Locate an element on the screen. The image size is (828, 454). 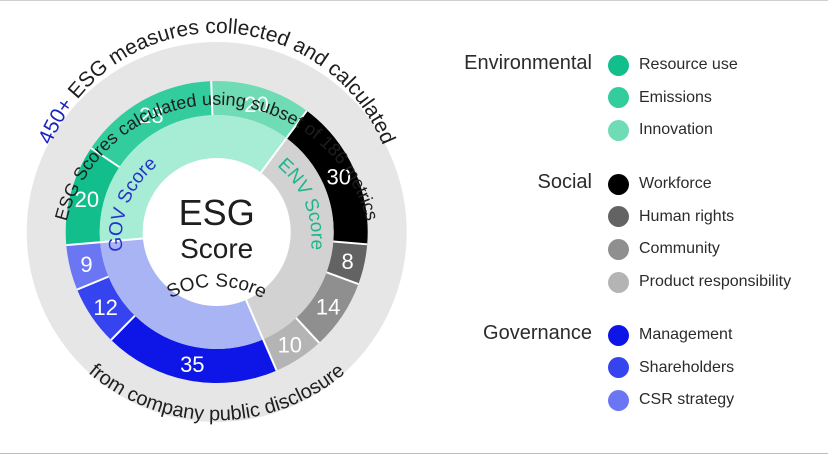
legend-item-human-rights: Human rights is located at coordinates (671, 217).